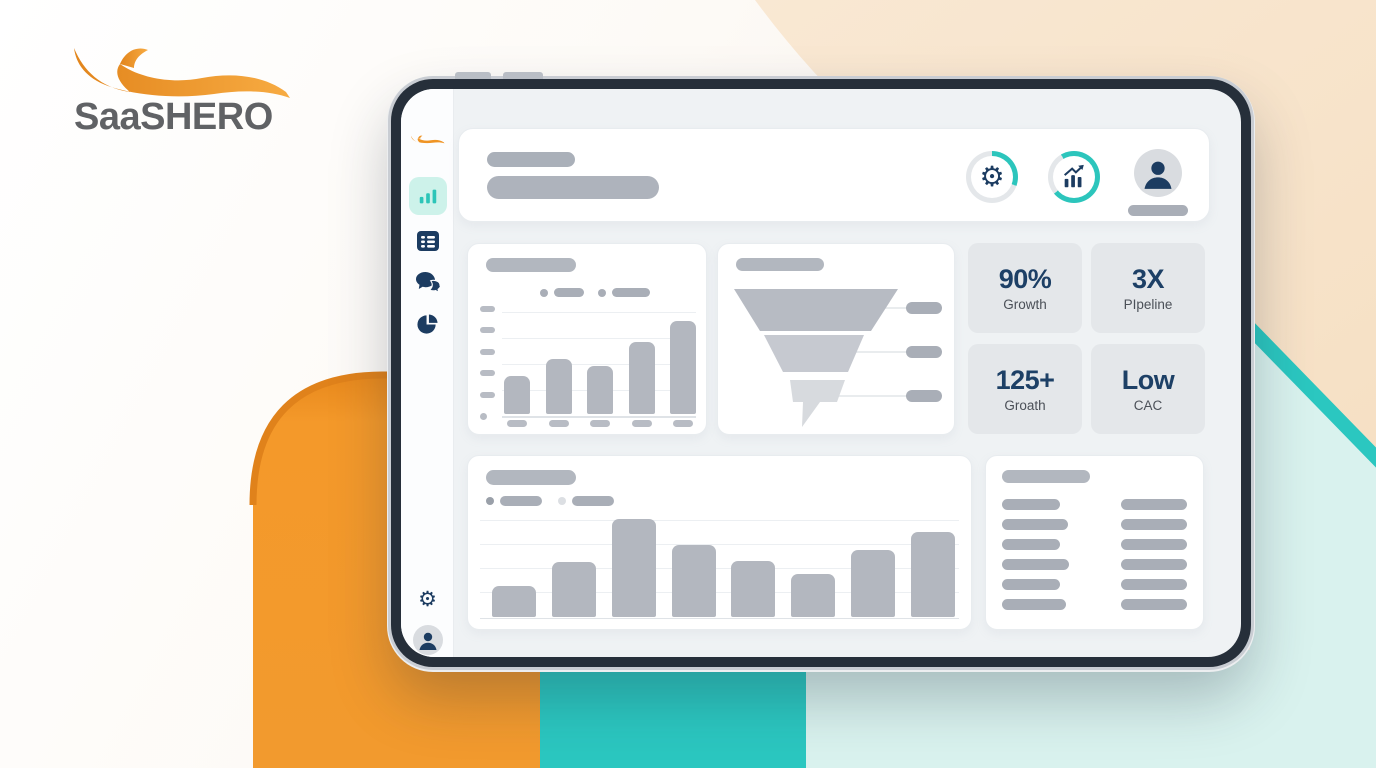 This screenshot has width=1376, height=768. I want to click on header-settings-gauge: ⚙, so click(992, 177).